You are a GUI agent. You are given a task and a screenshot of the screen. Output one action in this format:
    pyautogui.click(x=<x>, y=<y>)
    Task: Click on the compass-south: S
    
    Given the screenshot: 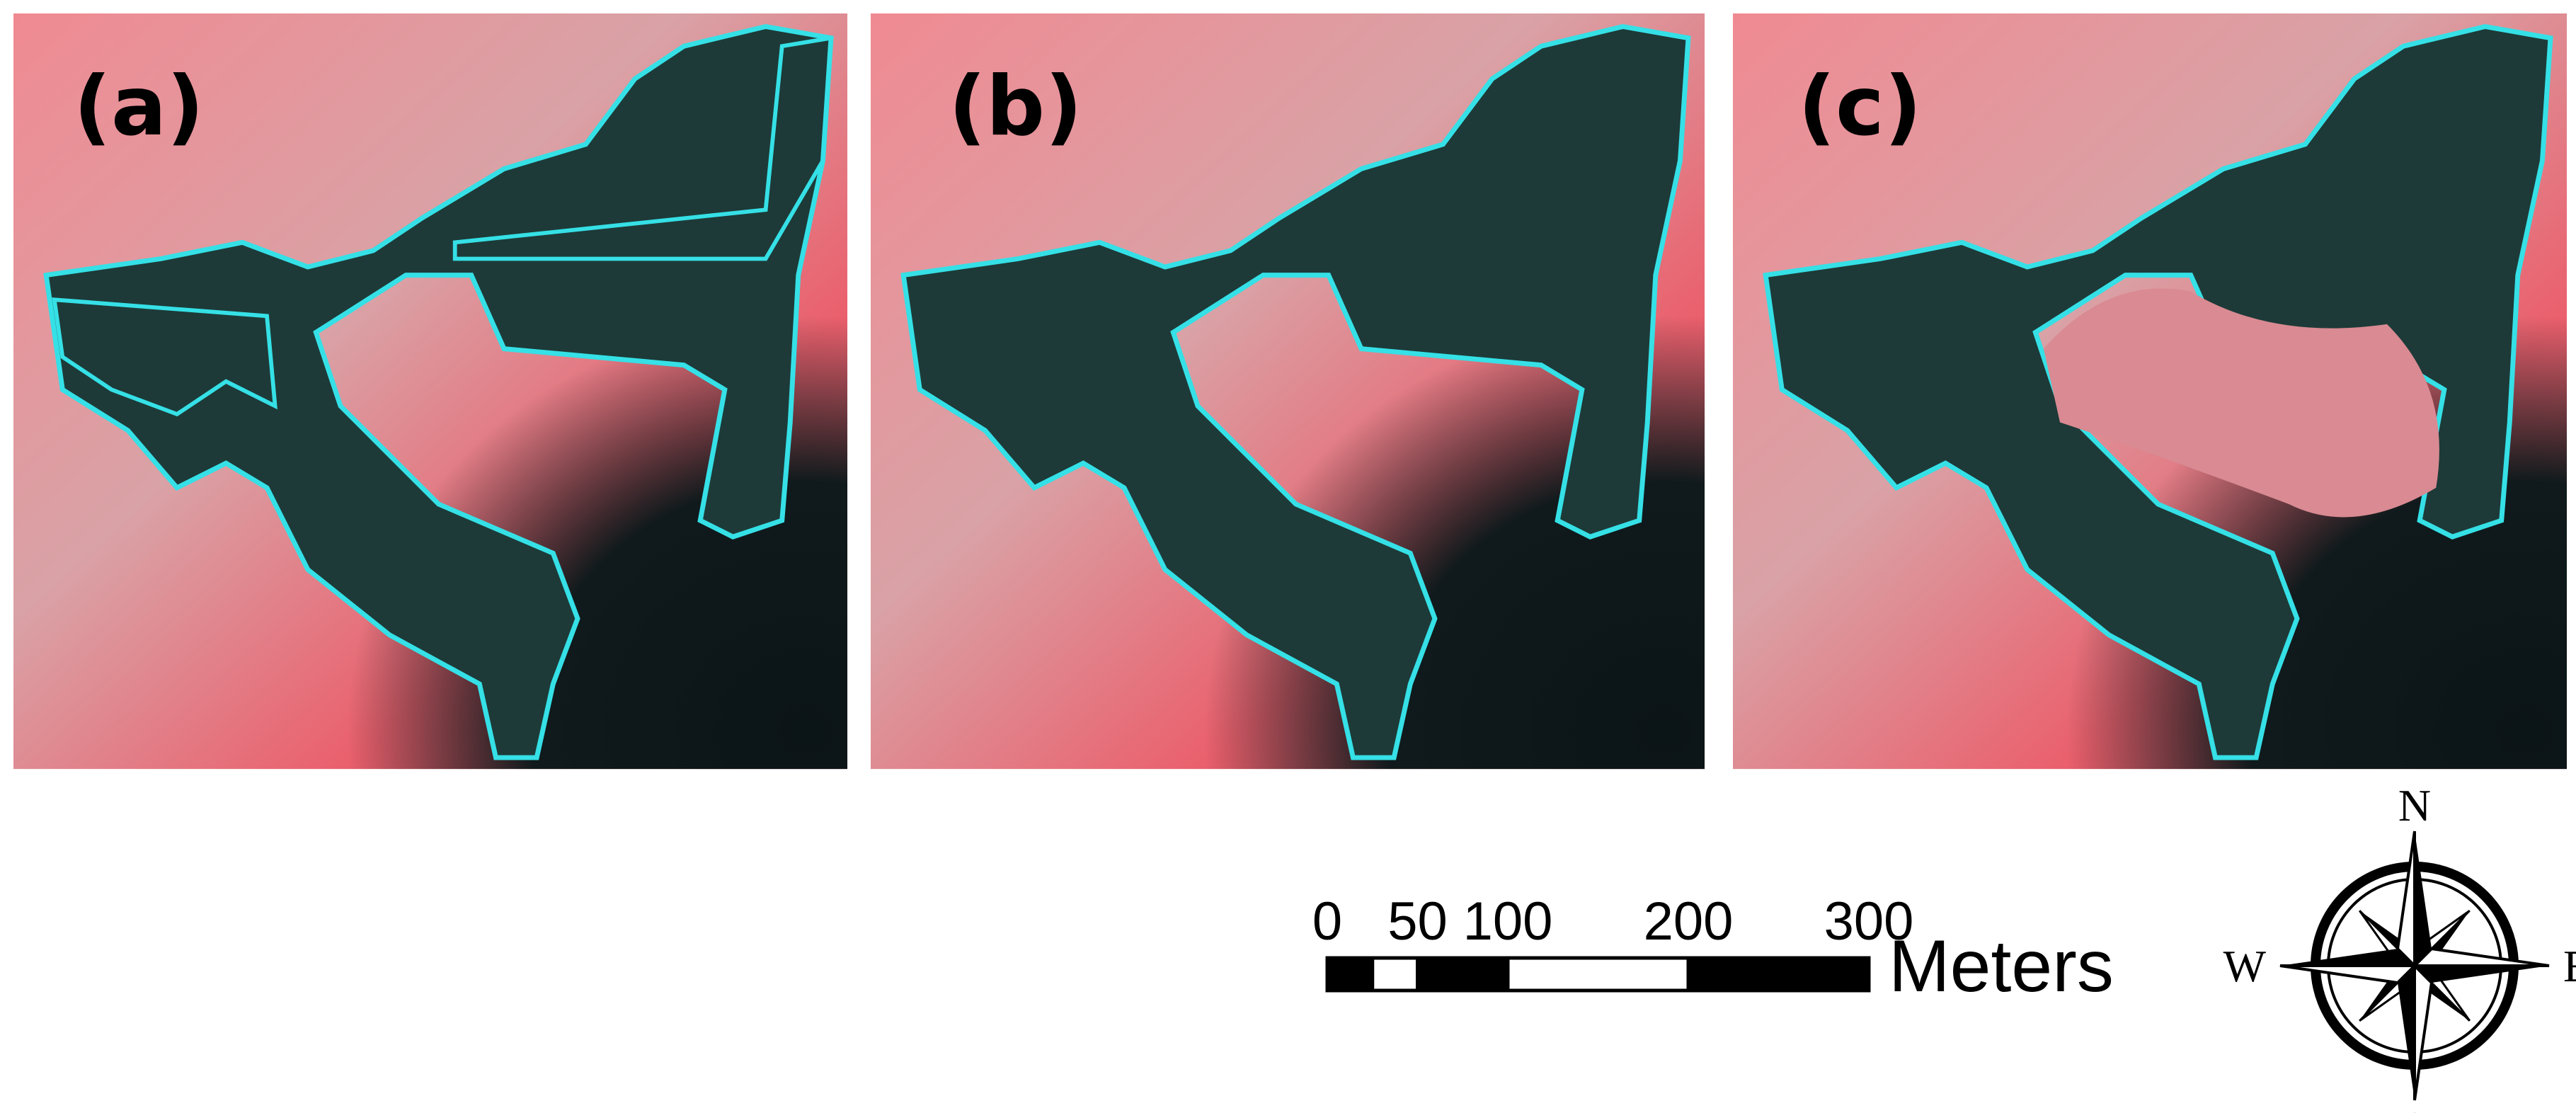 What is the action you would take?
    pyautogui.click(x=2414, y=1107)
    